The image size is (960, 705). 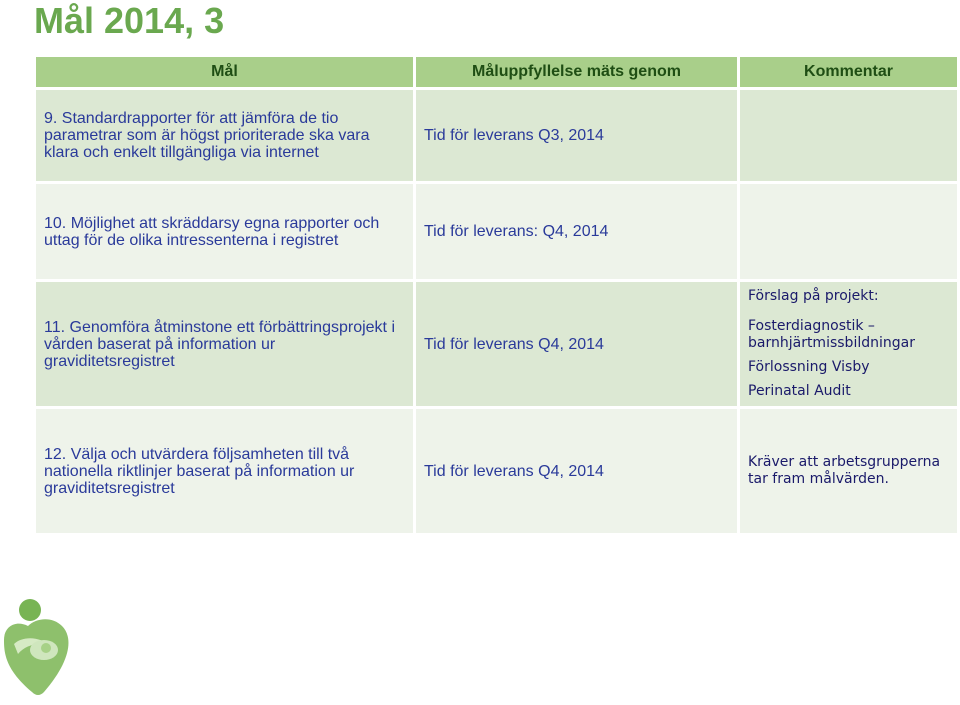 I want to click on header-comment: Kommentar, so click(x=848, y=72).